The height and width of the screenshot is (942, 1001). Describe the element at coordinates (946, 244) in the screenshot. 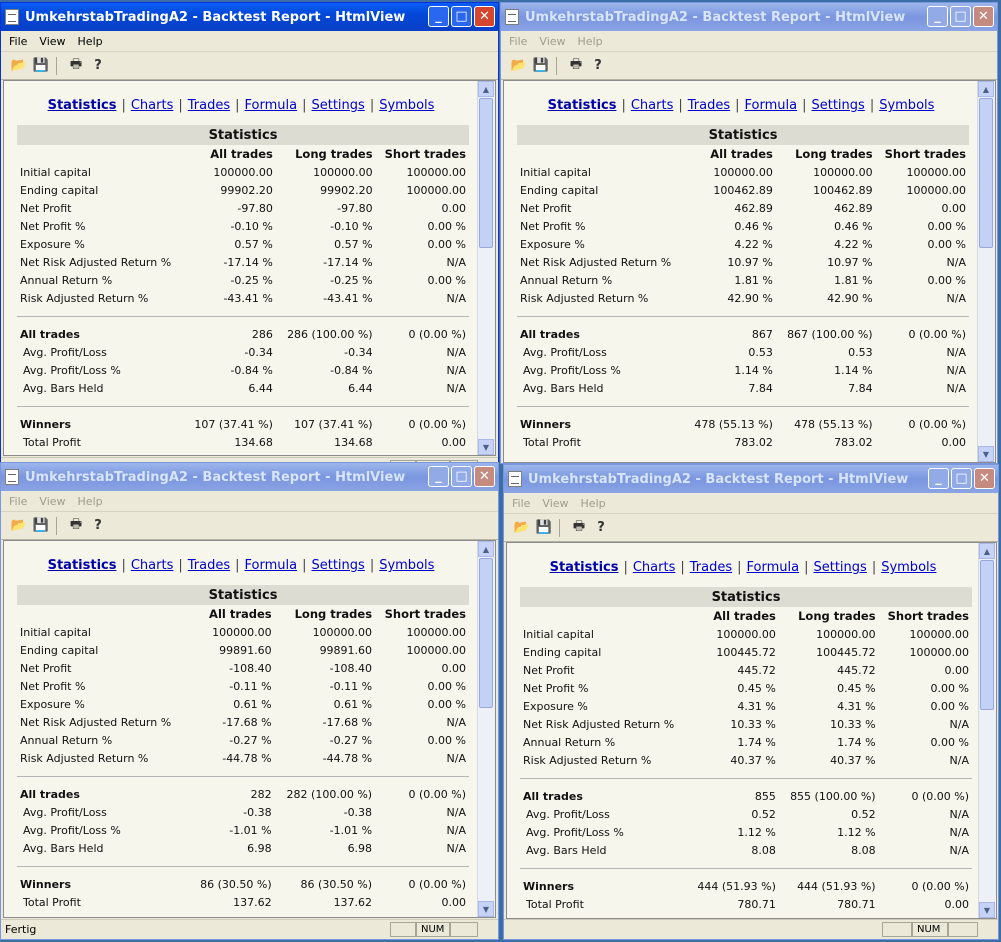

I see `cell-short-trades: 0.00 %` at that location.